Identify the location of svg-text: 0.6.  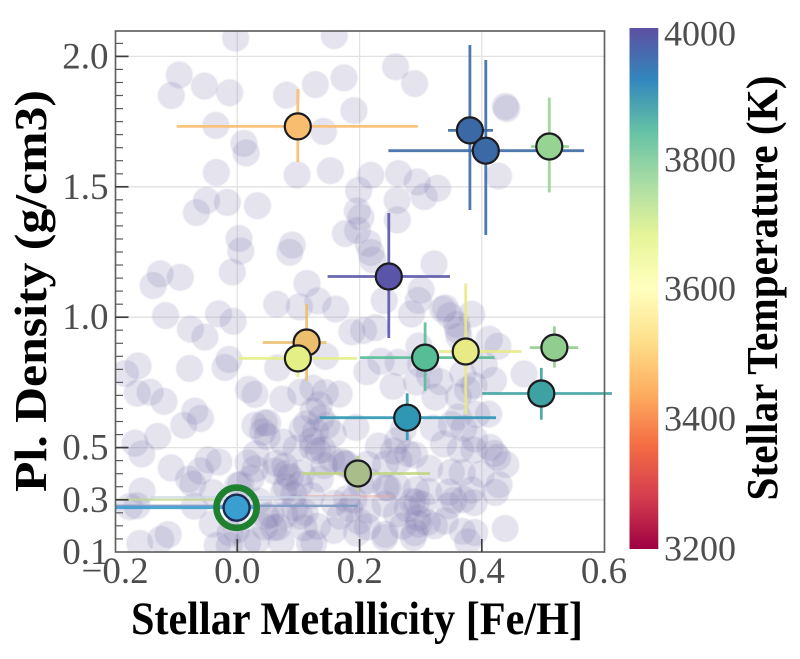
(604, 571).